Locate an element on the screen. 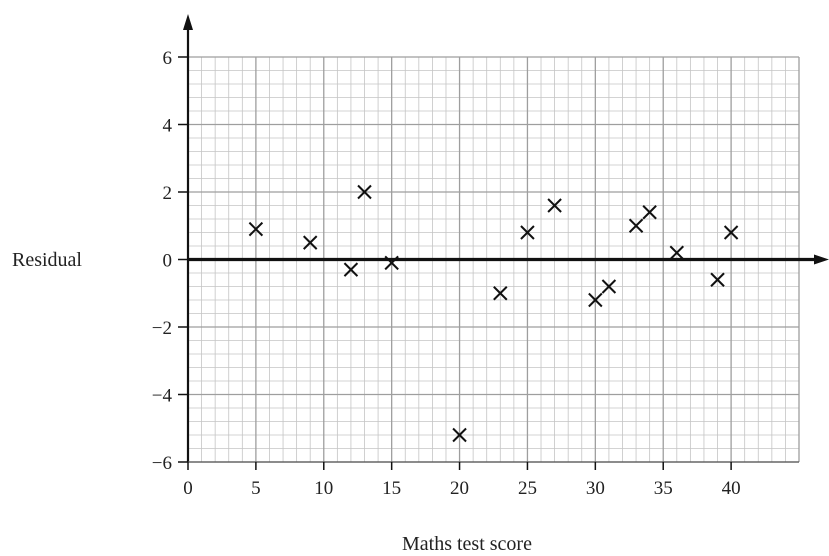 Image resolution: width=829 pixels, height=556 pixels. y-tick-label: 4 is located at coordinates (168, 126).